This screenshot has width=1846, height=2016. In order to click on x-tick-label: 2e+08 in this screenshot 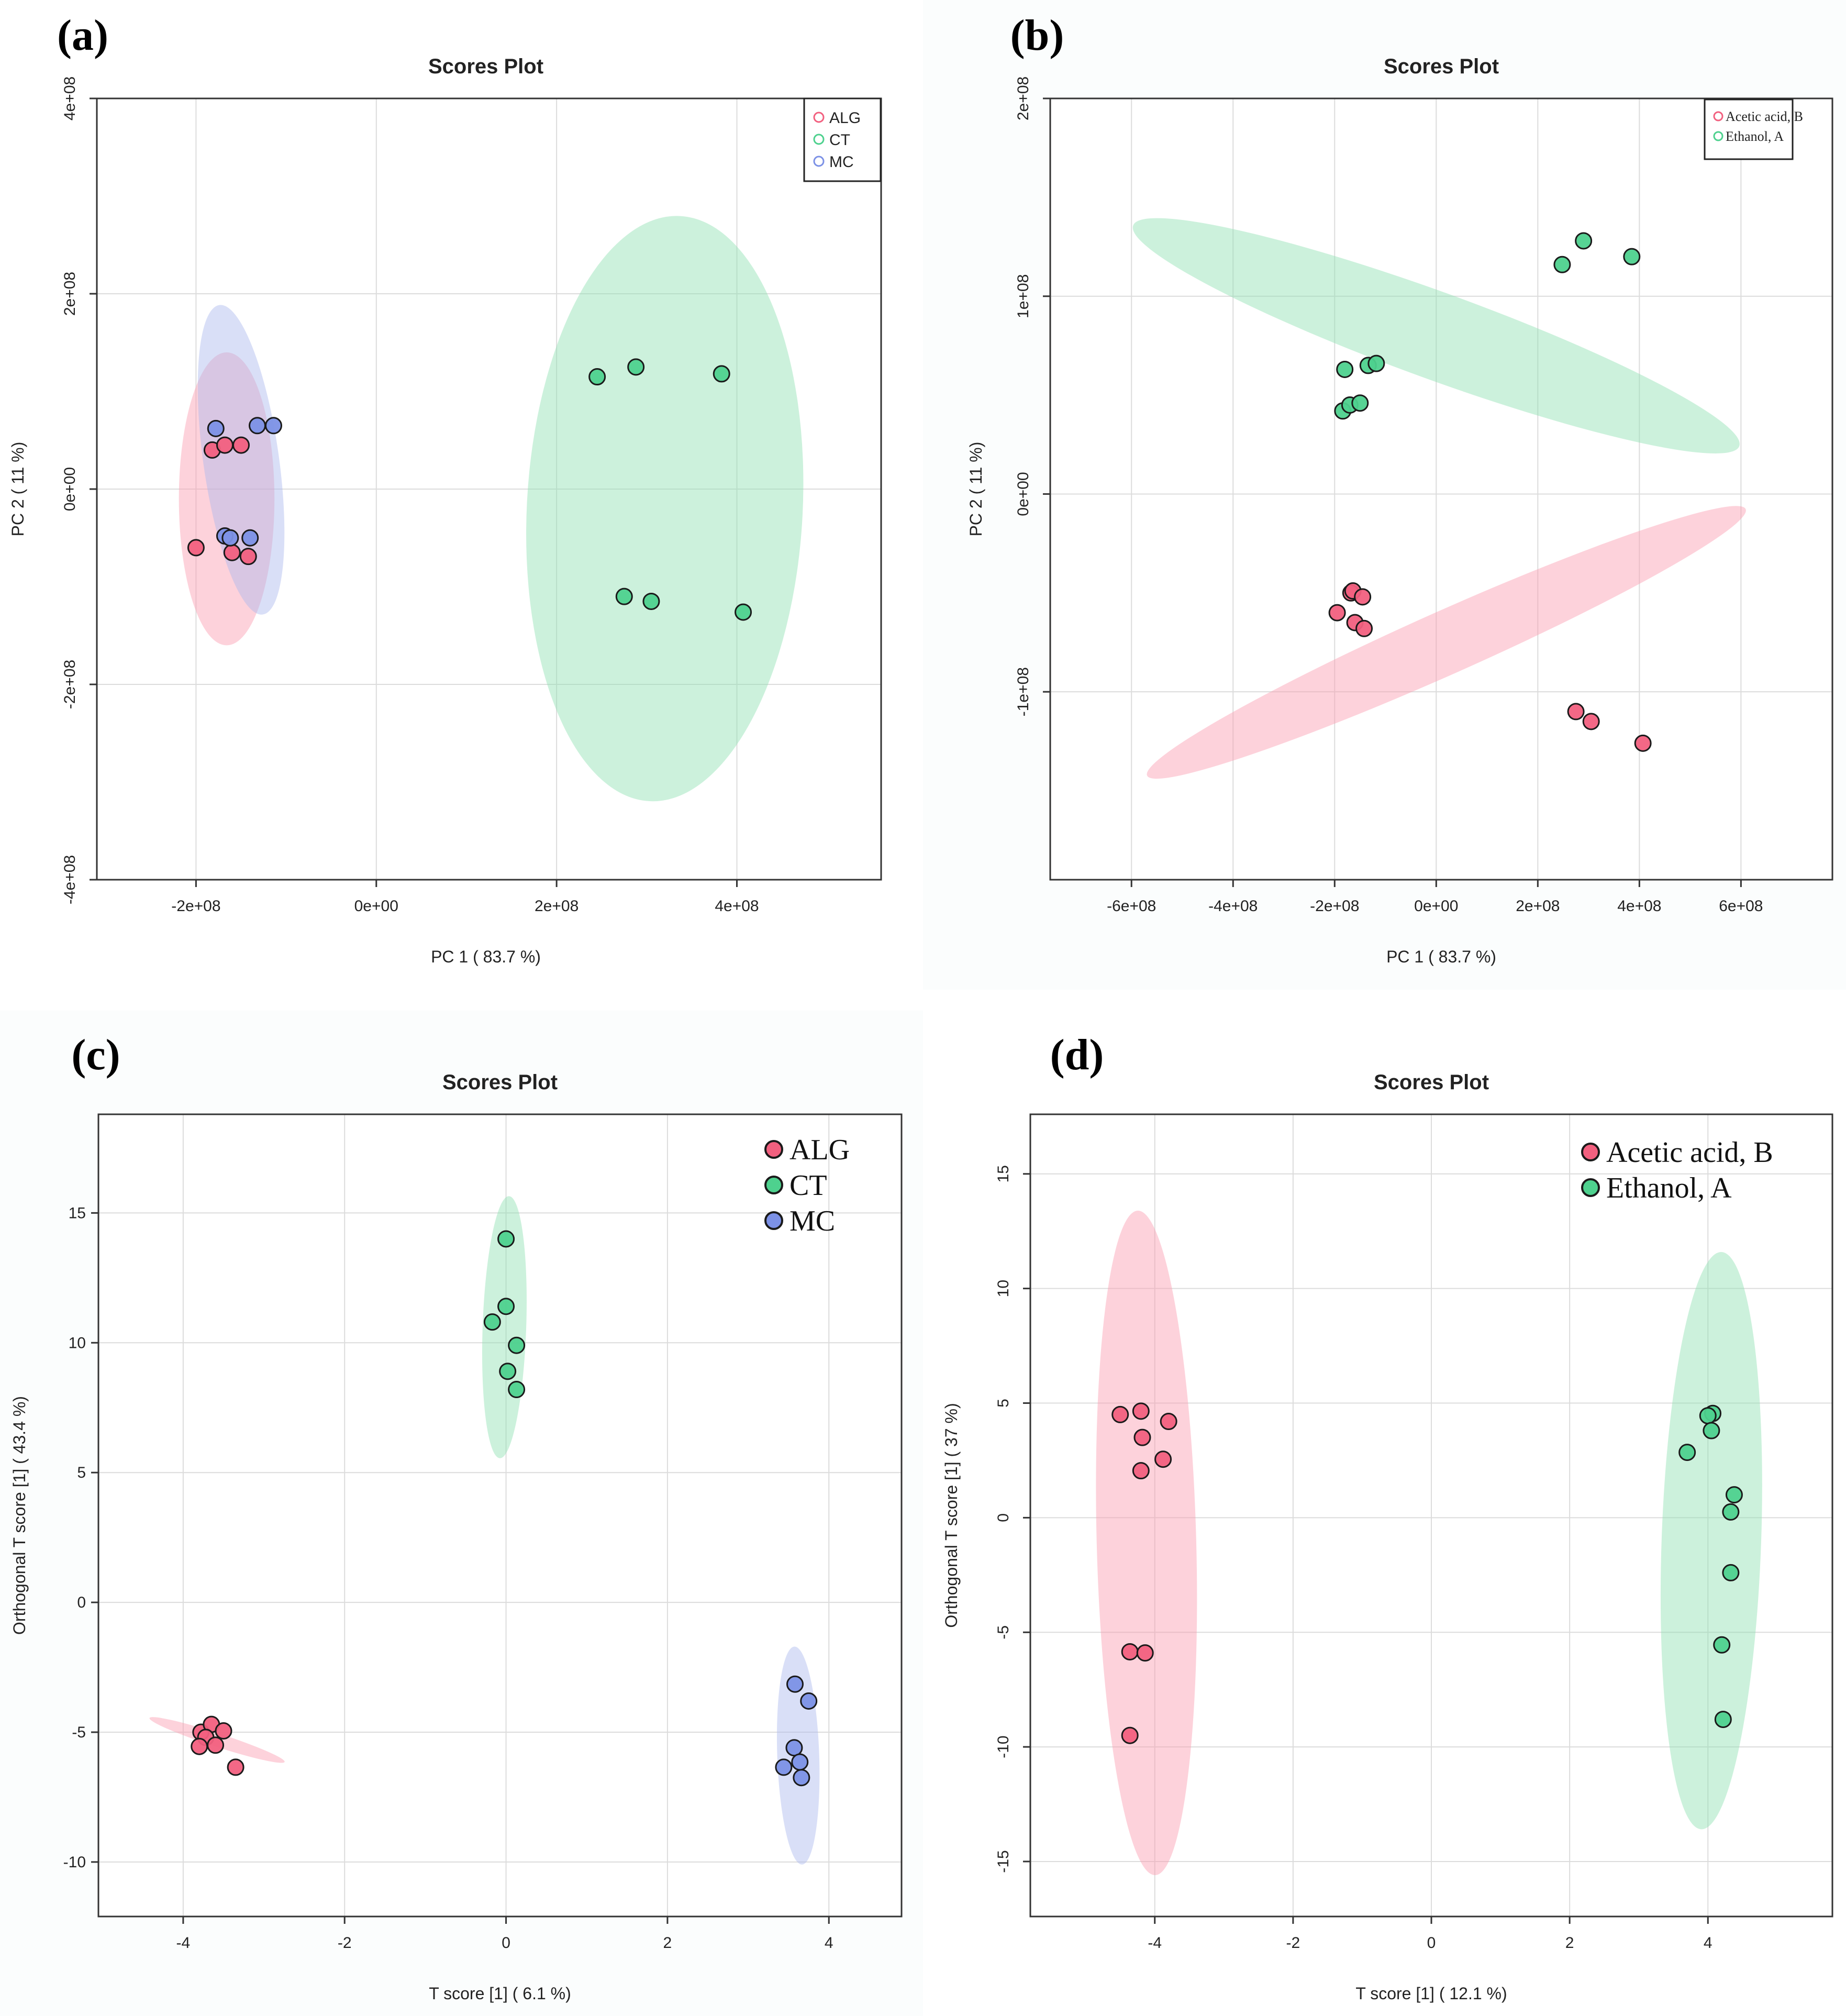, I will do `click(557, 907)`.